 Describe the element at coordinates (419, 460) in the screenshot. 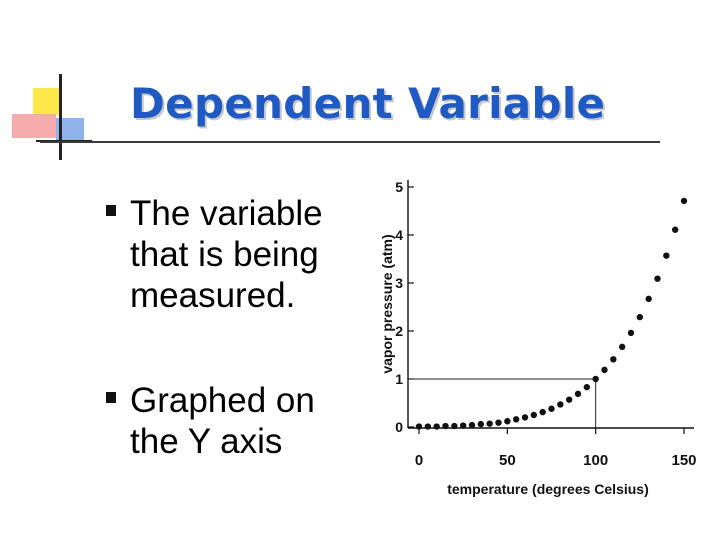

I see `x-tick-label: 0` at that location.